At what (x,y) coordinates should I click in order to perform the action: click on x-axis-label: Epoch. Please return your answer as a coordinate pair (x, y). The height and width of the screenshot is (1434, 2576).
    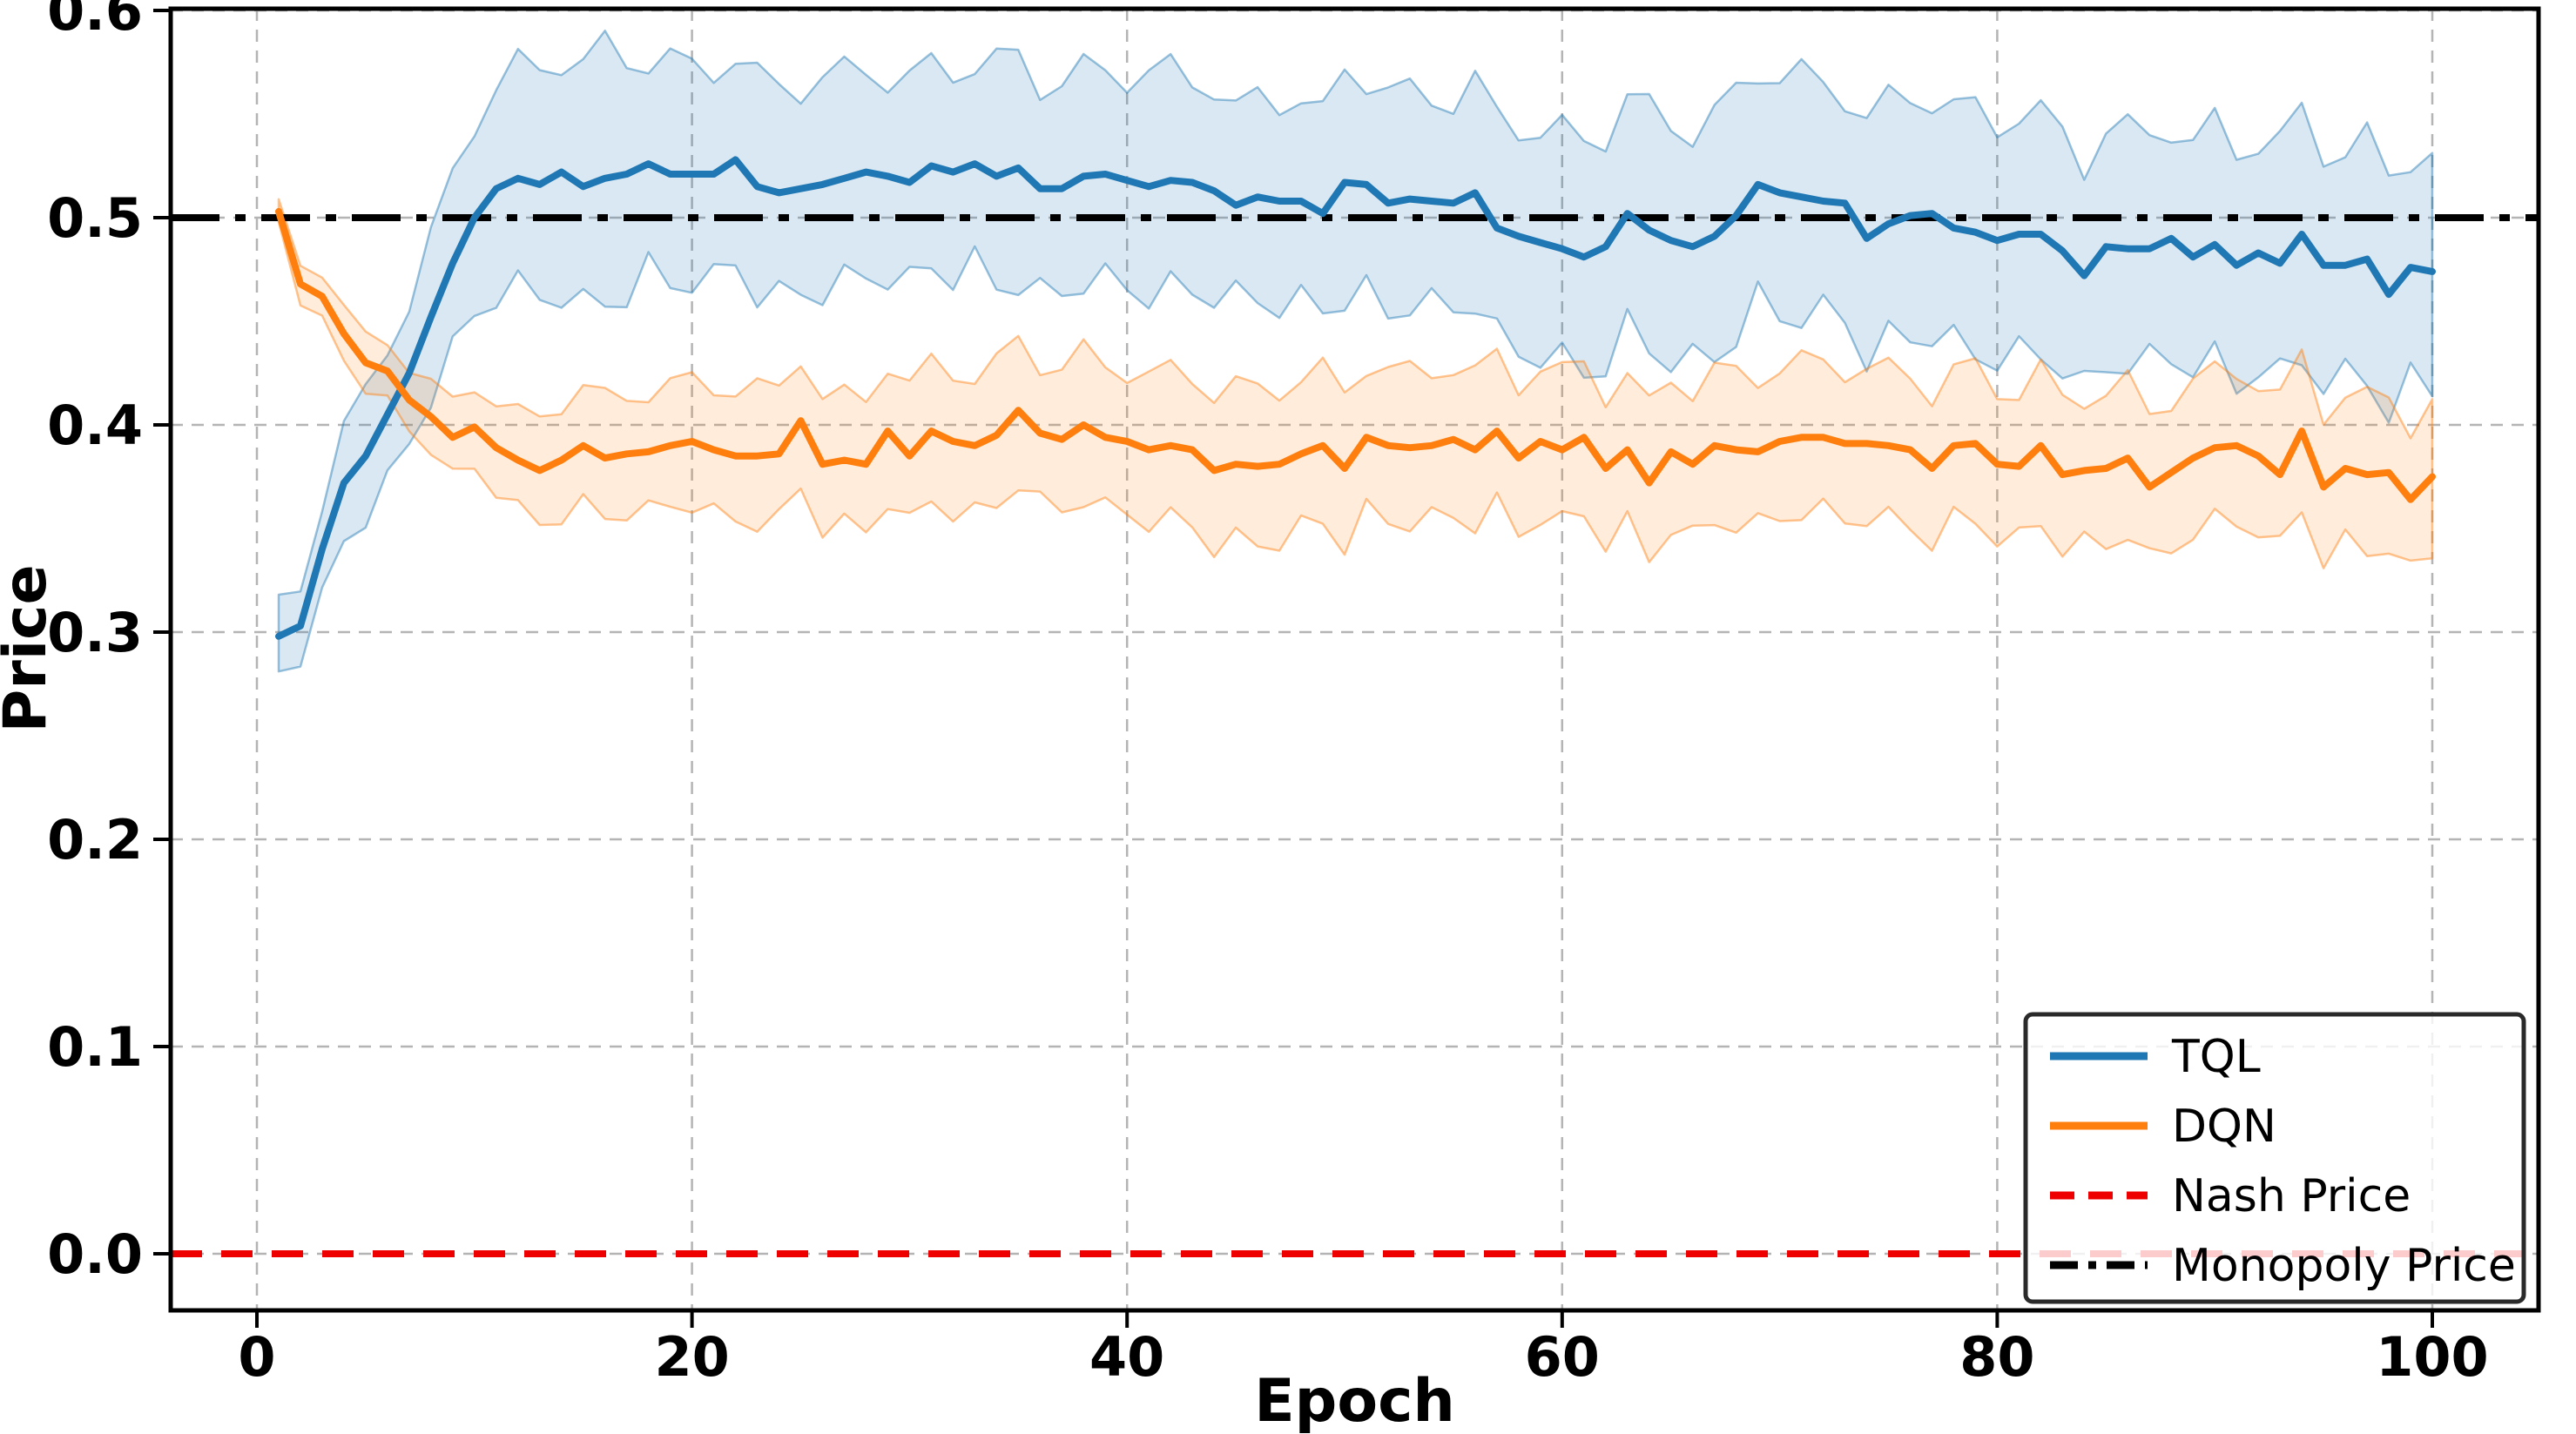
    Looking at the image, I should click on (1354, 1400).